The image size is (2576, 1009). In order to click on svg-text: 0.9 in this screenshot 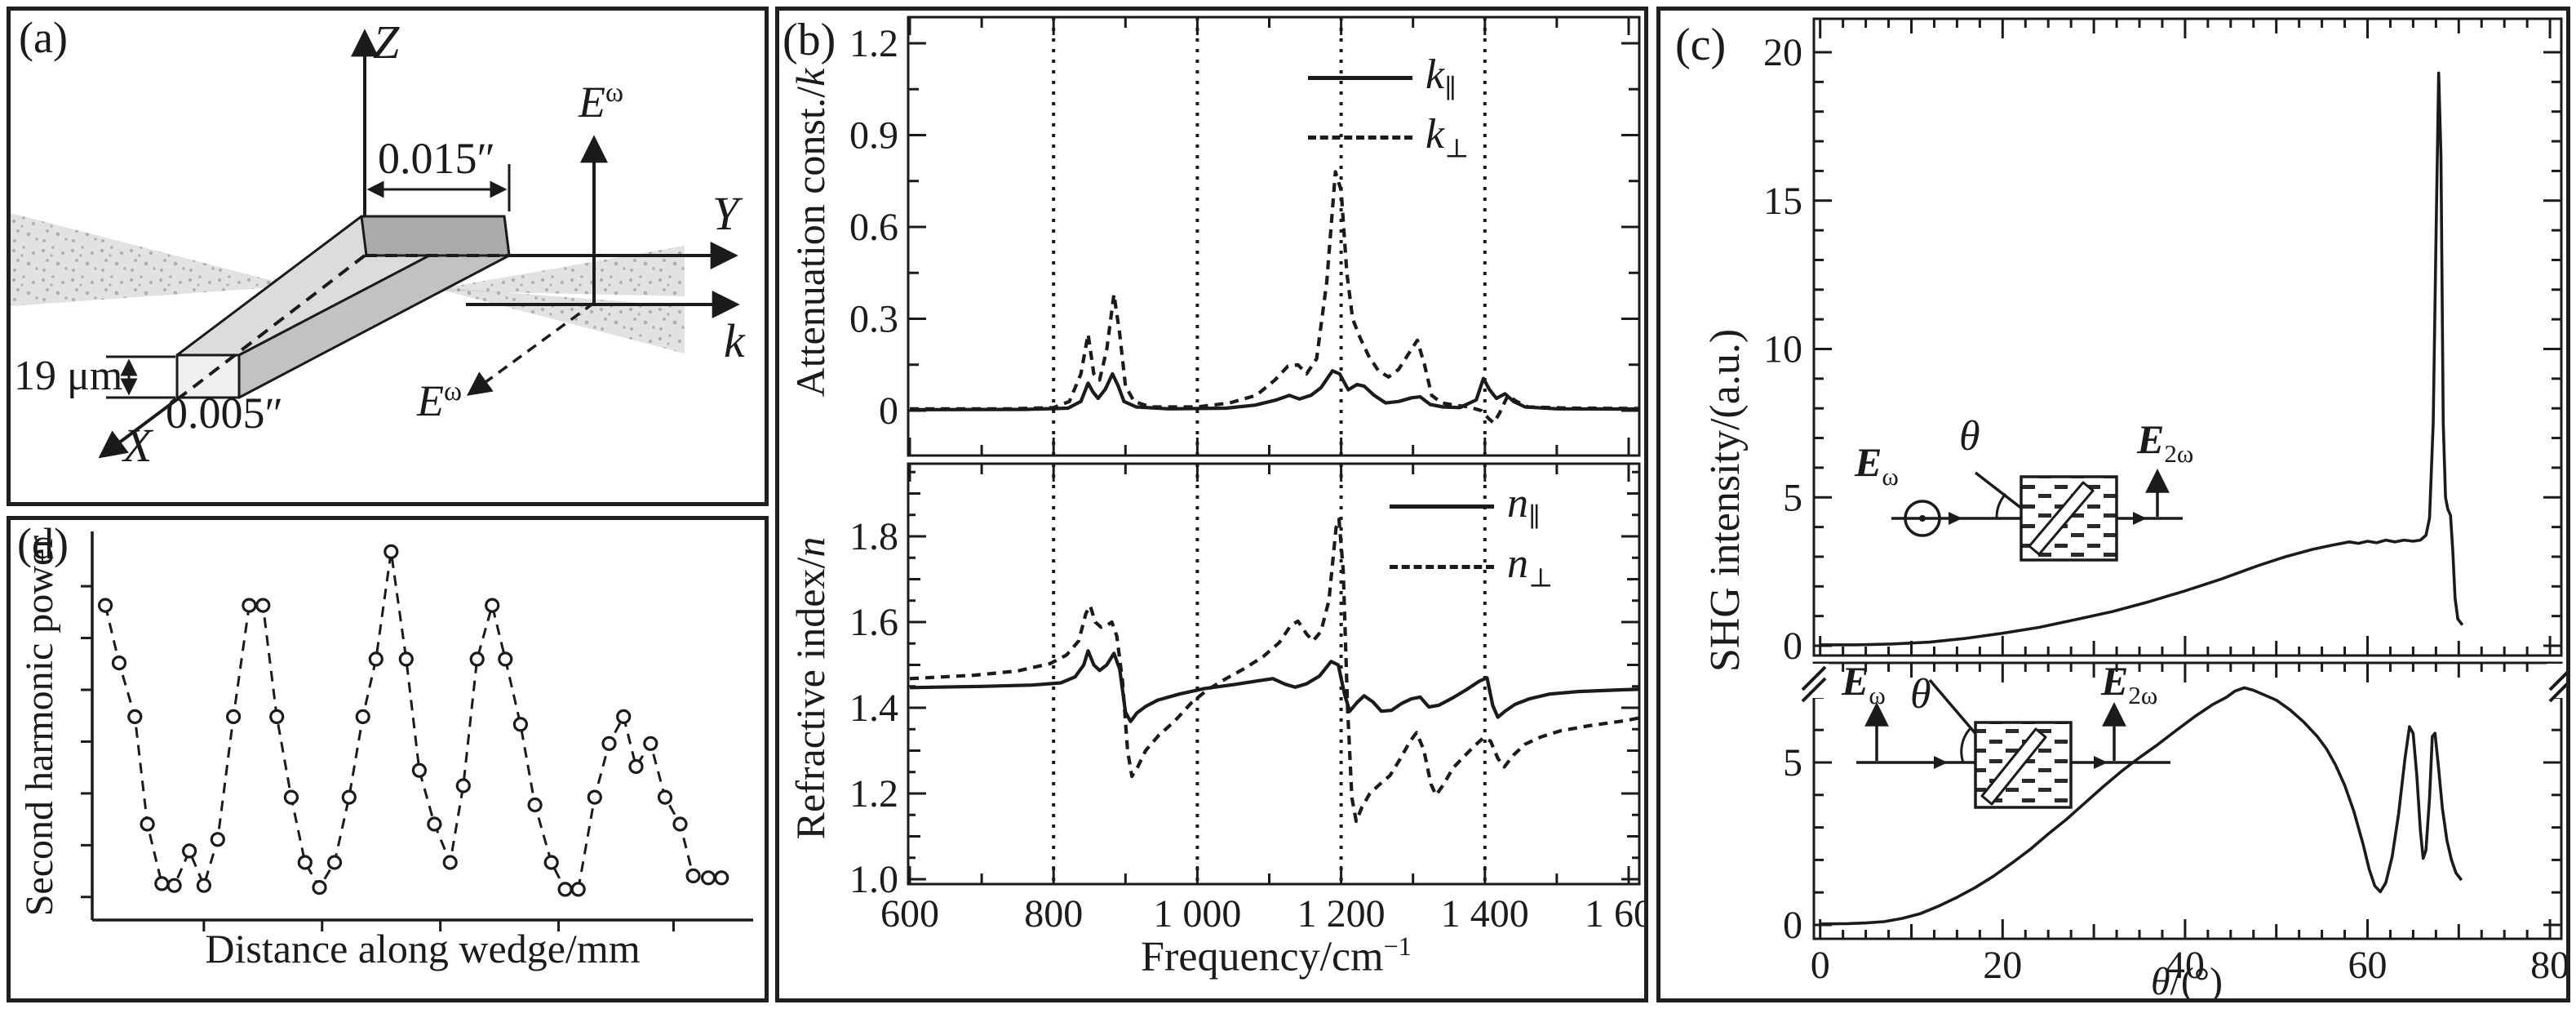, I will do `click(873, 136)`.